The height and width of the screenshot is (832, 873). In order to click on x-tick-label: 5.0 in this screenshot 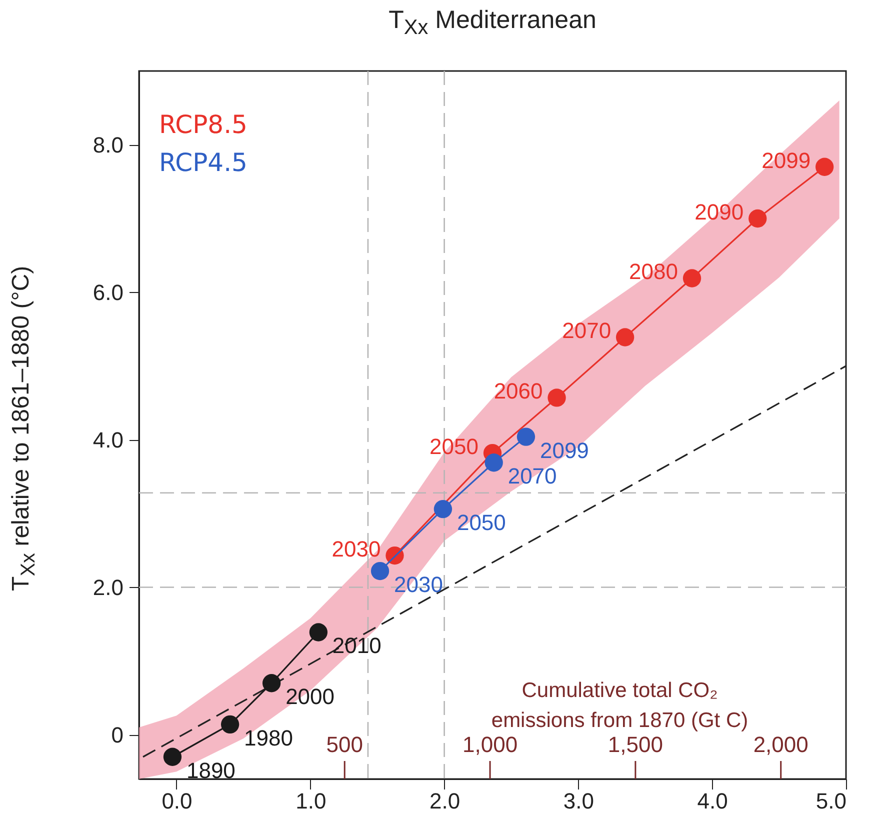, I will do `click(831, 801)`.